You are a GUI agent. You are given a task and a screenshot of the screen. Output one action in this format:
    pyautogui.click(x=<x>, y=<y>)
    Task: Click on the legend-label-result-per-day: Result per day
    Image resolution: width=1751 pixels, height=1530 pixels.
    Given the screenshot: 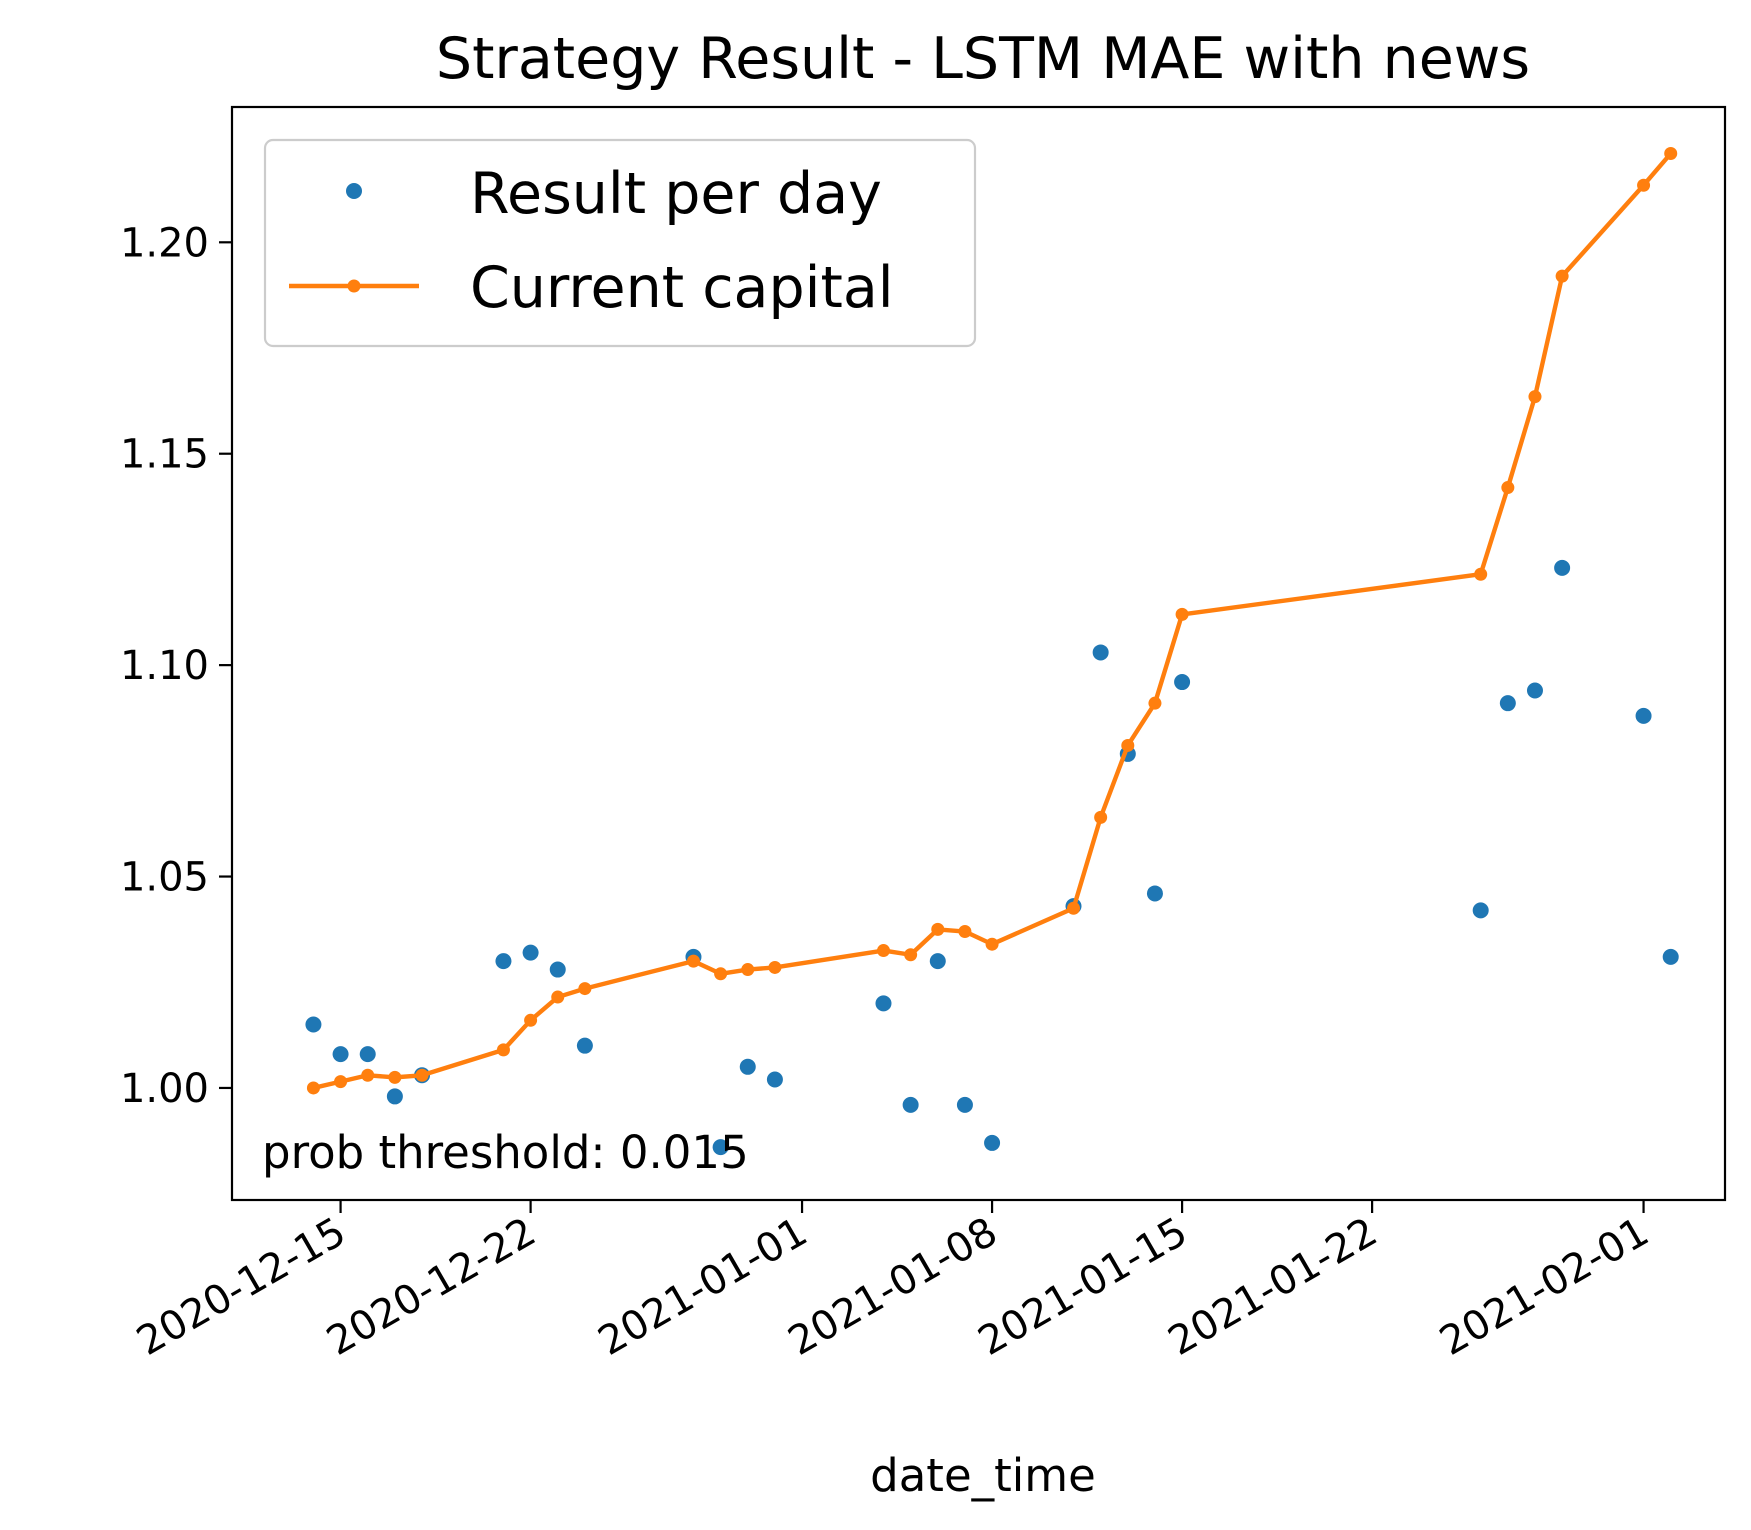 What is the action you would take?
    pyautogui.click(x=676, y=194)
    